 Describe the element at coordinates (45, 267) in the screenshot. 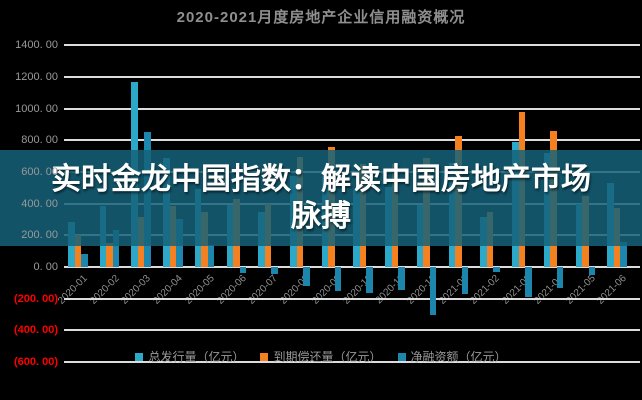

I see `y-axis-label: 0. 00` at that location.